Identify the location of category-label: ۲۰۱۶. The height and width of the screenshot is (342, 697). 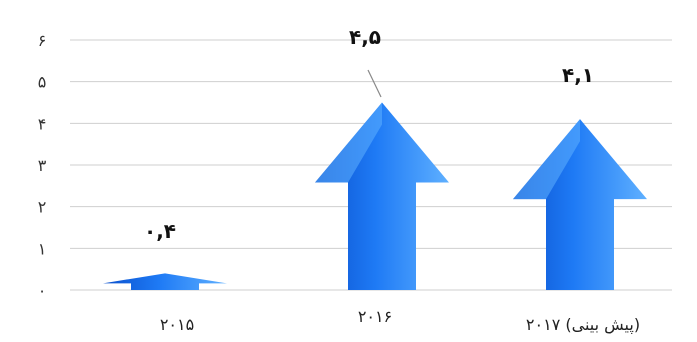
(375, 316).